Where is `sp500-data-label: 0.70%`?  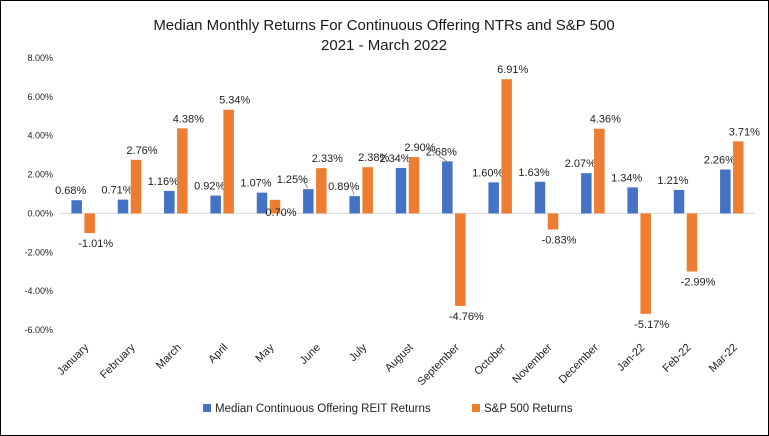 sp500-data-label: 0.70% is located at coordinates (280, 213).